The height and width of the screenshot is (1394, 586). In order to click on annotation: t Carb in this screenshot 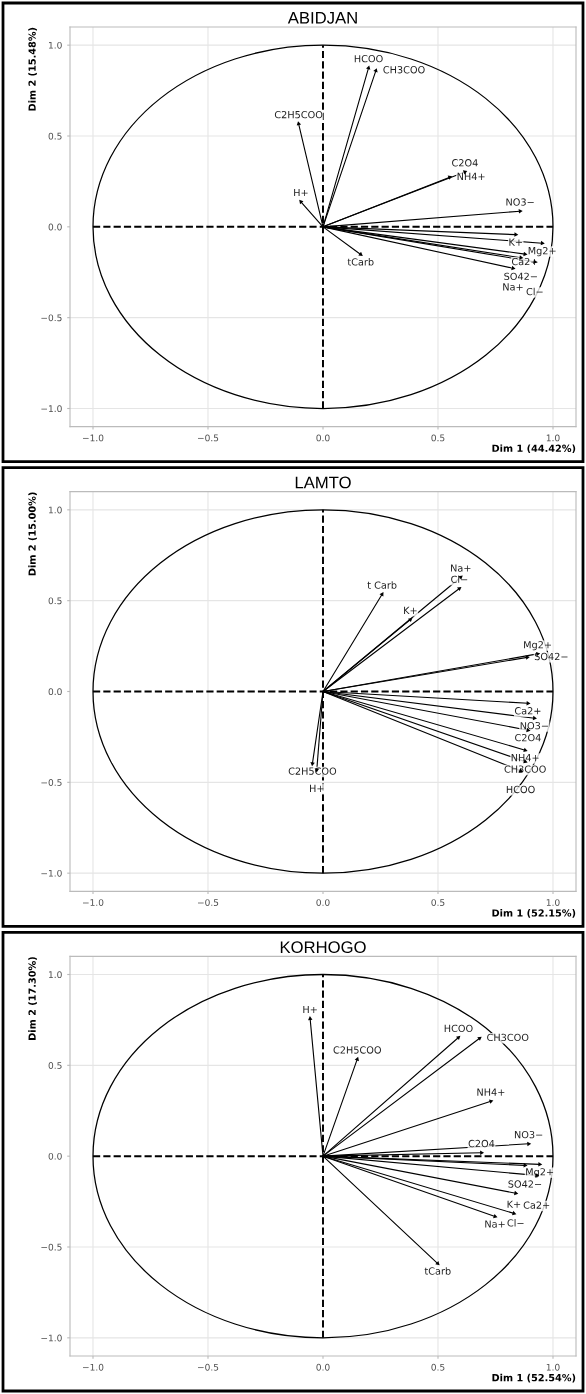, I will do `click(382, 585)`.